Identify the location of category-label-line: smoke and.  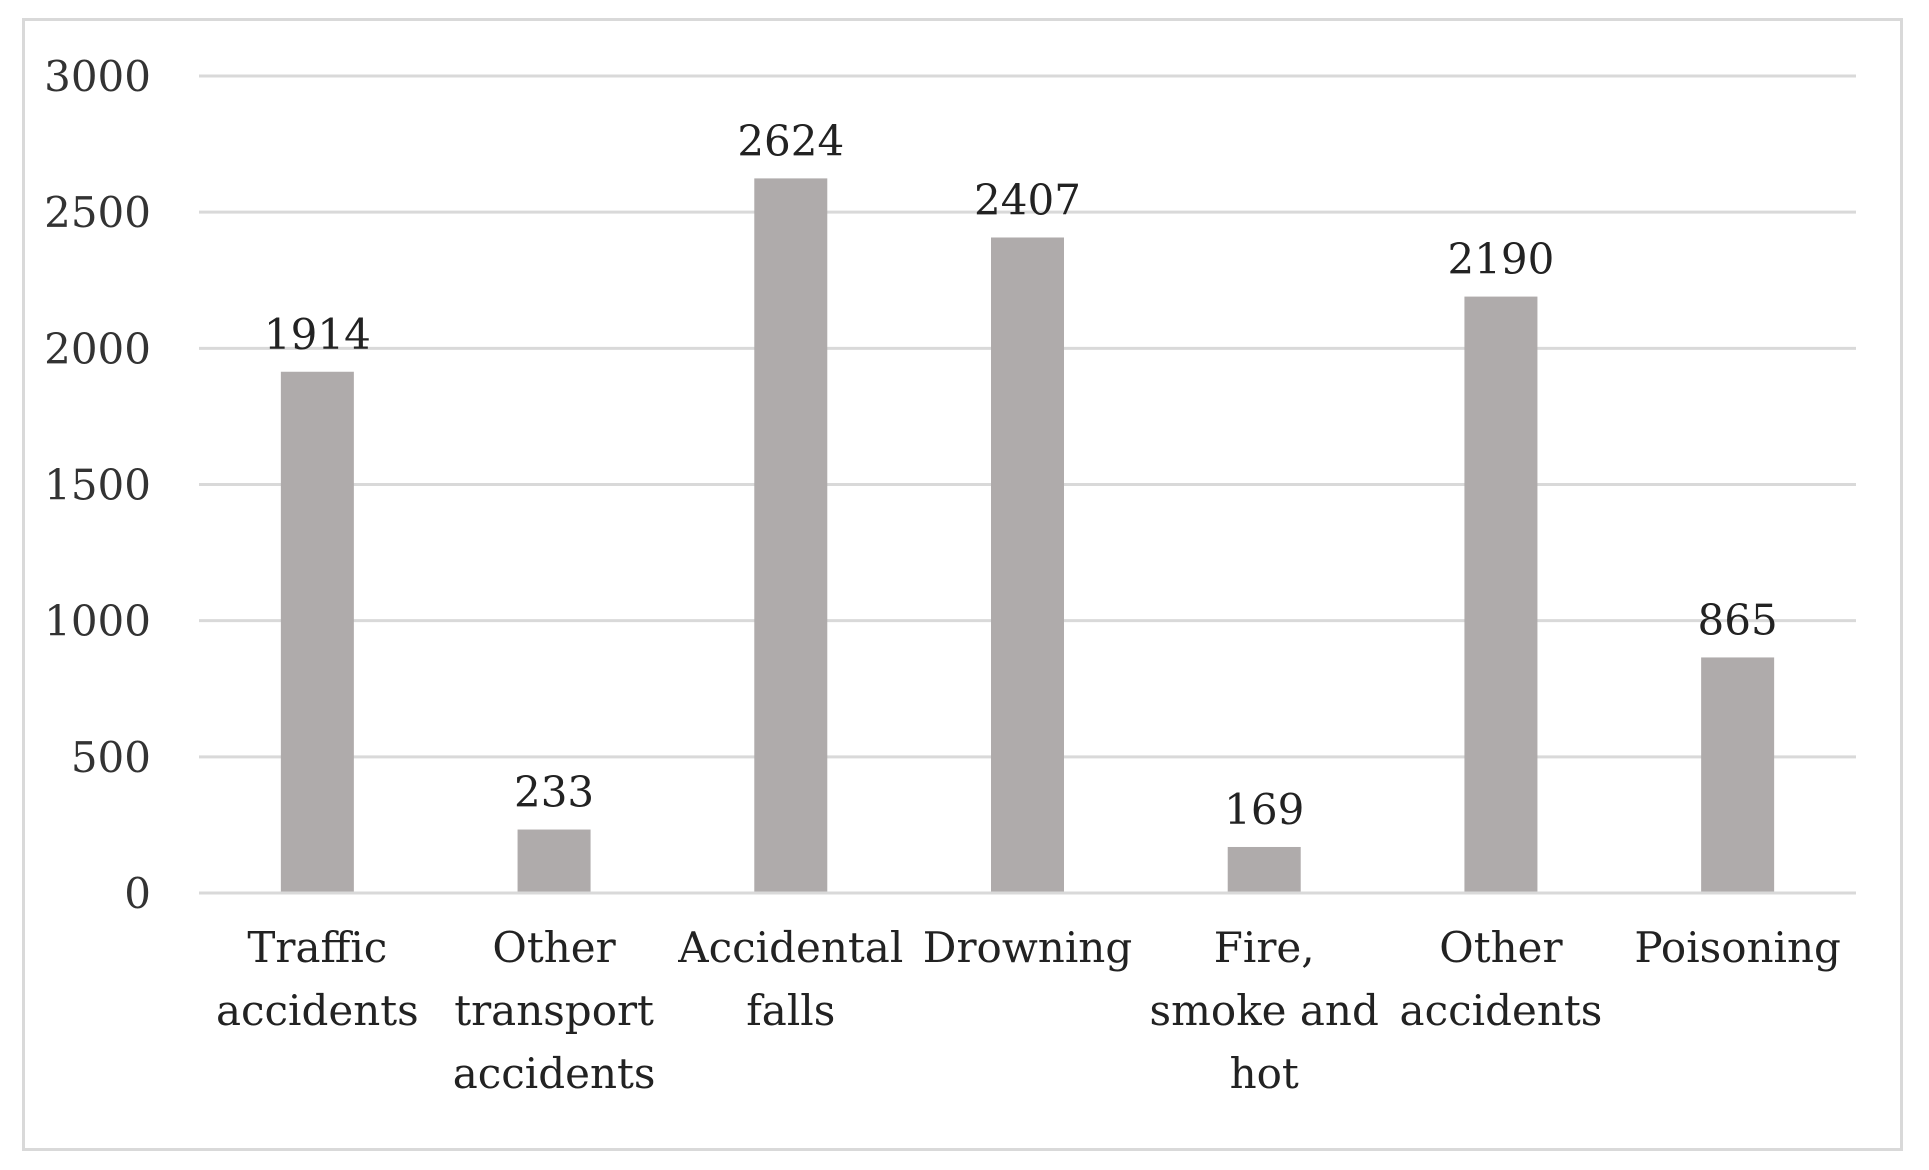
(1264, 1010).